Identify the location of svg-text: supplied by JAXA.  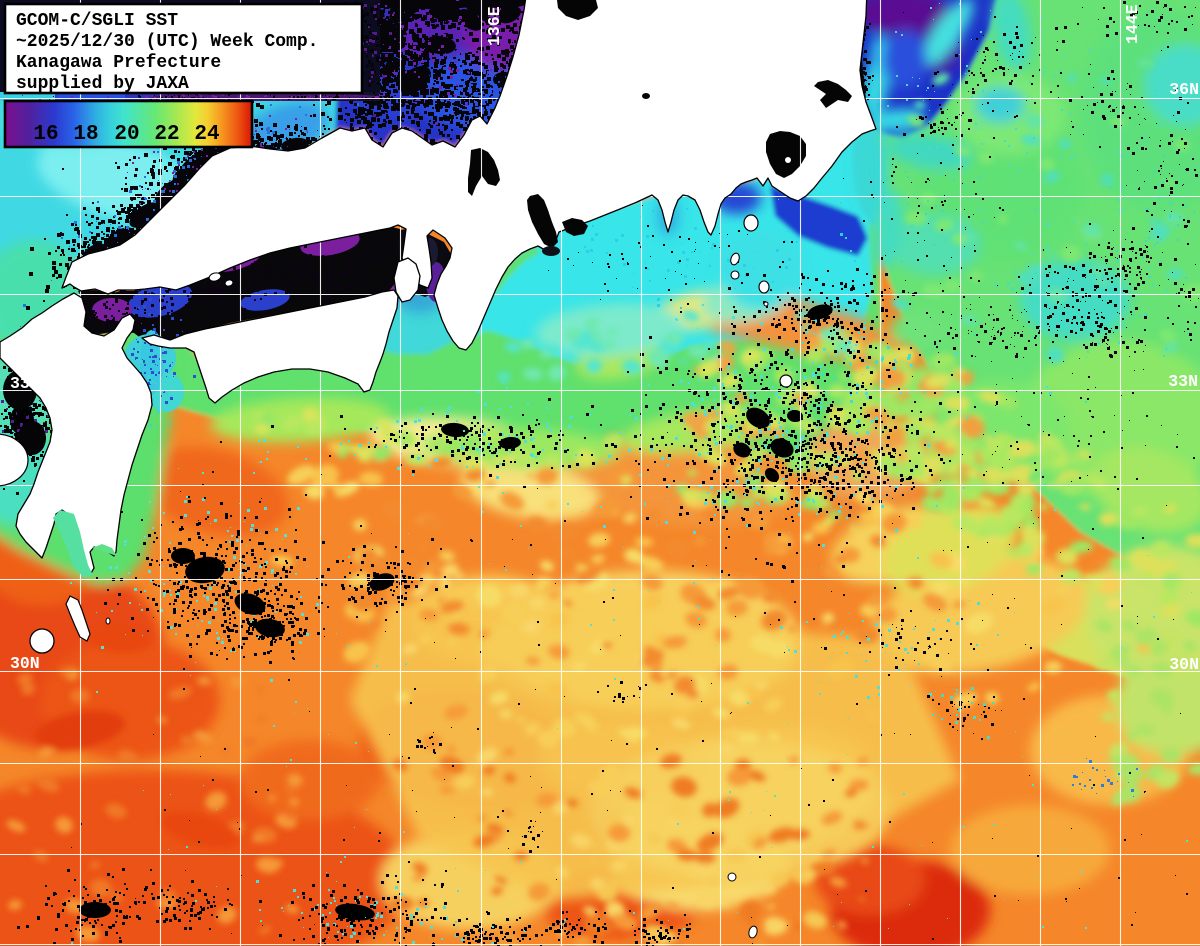
(102, 84).